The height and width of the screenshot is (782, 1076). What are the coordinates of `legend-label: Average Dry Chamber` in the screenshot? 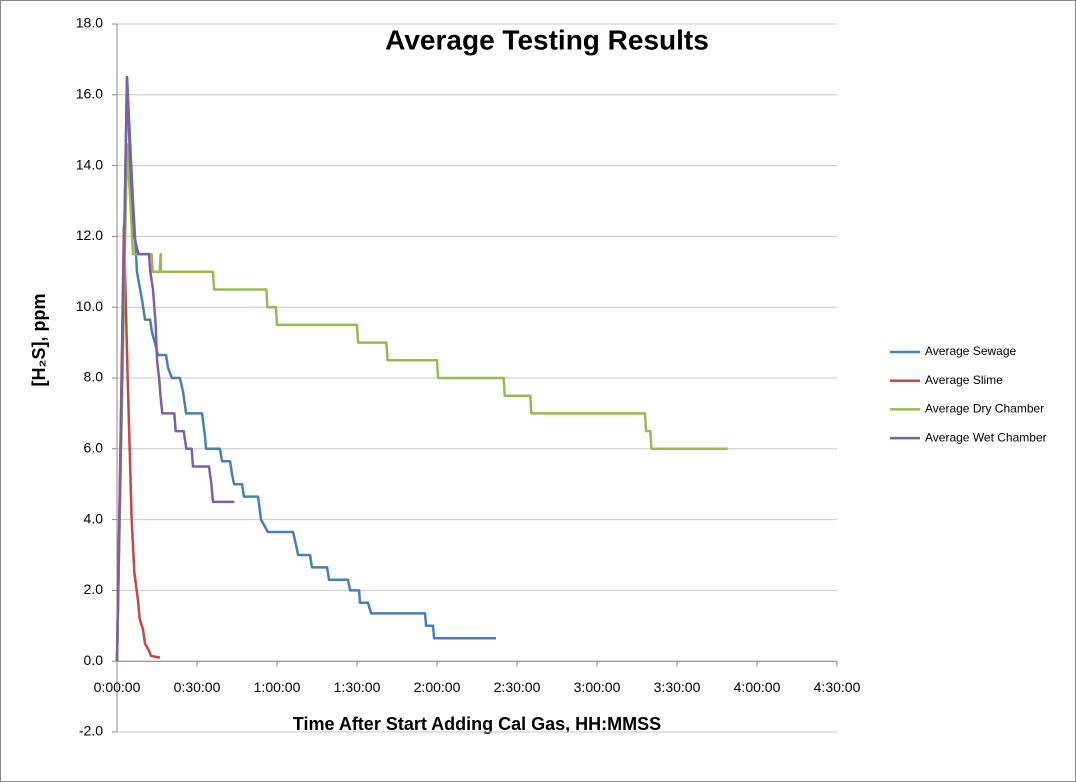 It's located at (984, 409).